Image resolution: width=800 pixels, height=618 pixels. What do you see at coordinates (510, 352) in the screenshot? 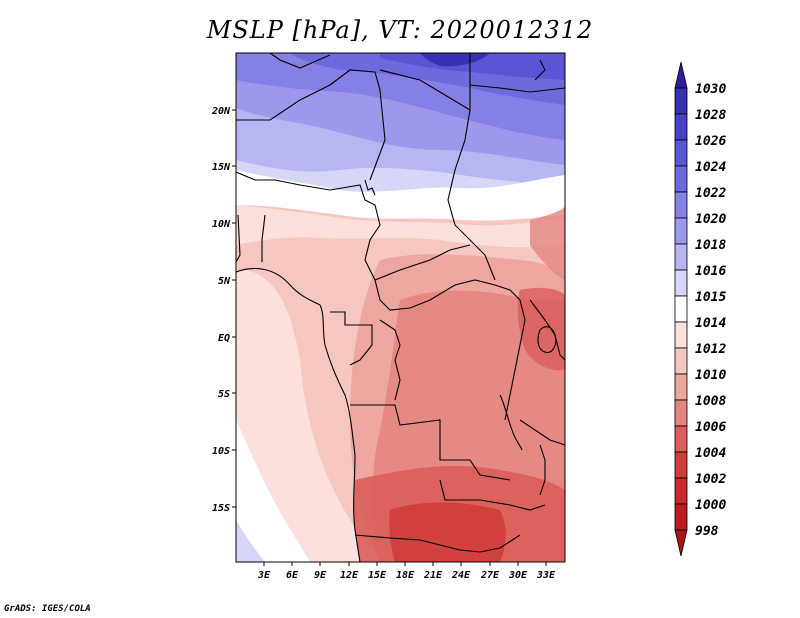
I see `border-drc-east` at bounding box center [510, 352].